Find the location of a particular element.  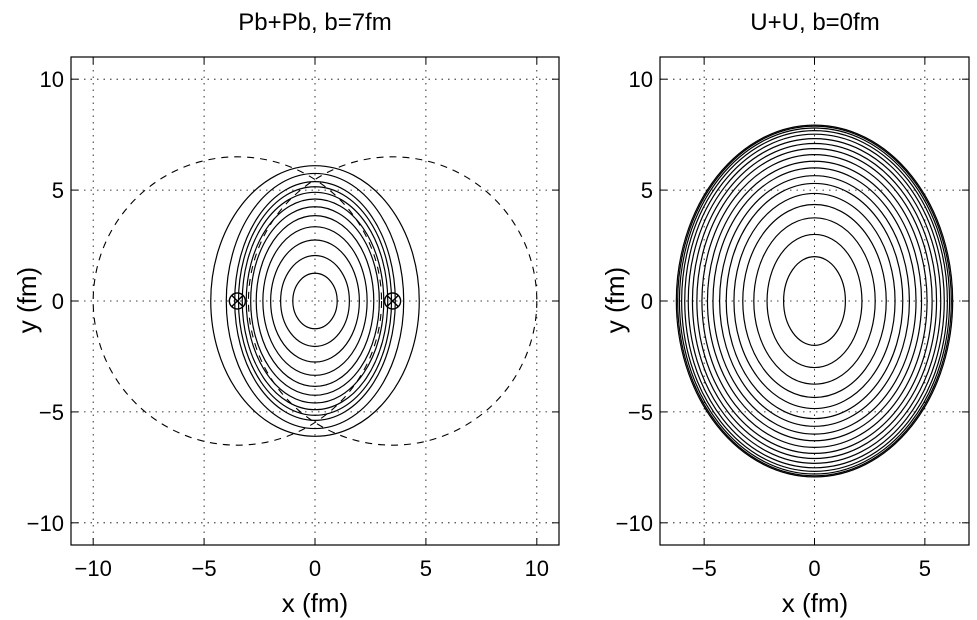

uu-ytick-label-2: 0 is located at coordinates (647, 301).